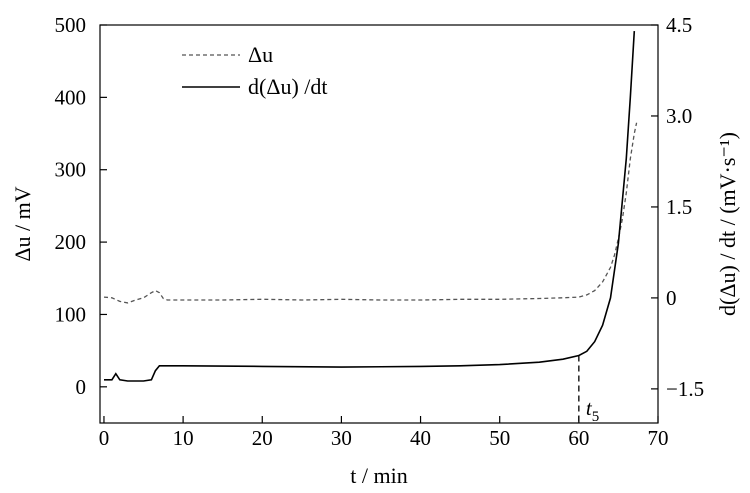 This screenshot has height=493, width=750. I want to click on x-tick-label: 60, so click(578, 438).